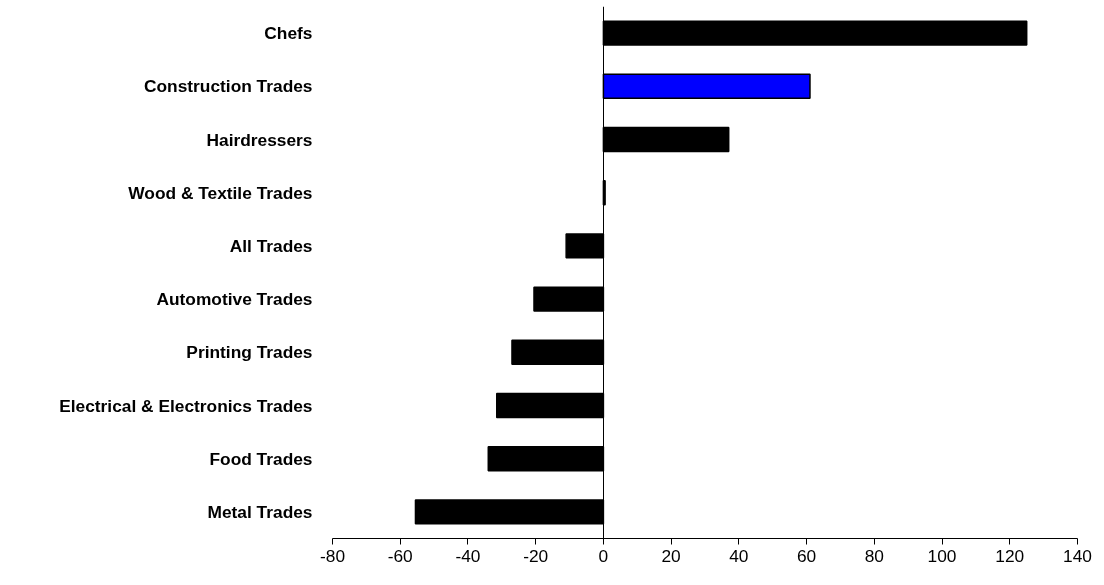  Describe the element at coordinates (260, 511) in the screenshot. I see `y-tick-label: Metal Trades` at that location.